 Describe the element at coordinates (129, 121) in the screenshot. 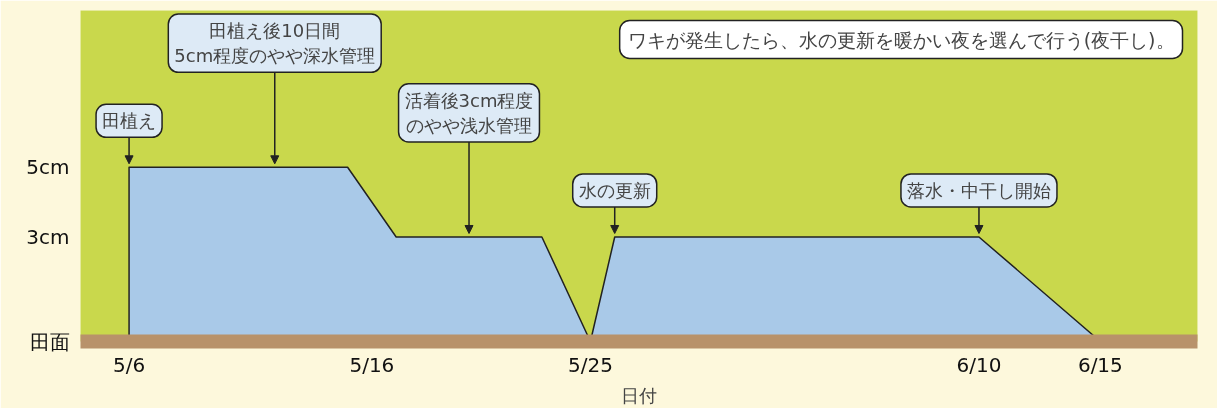

I see `annotation: 田植え` at that location.